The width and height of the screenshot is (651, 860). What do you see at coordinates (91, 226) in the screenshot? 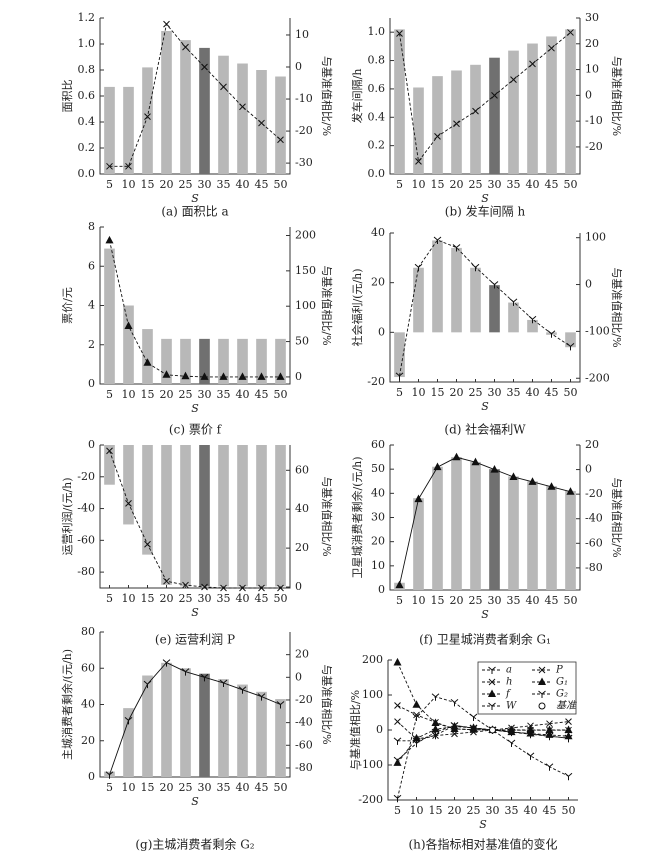
I see `y-tick-label: 8` at bounding box center [91, 226].